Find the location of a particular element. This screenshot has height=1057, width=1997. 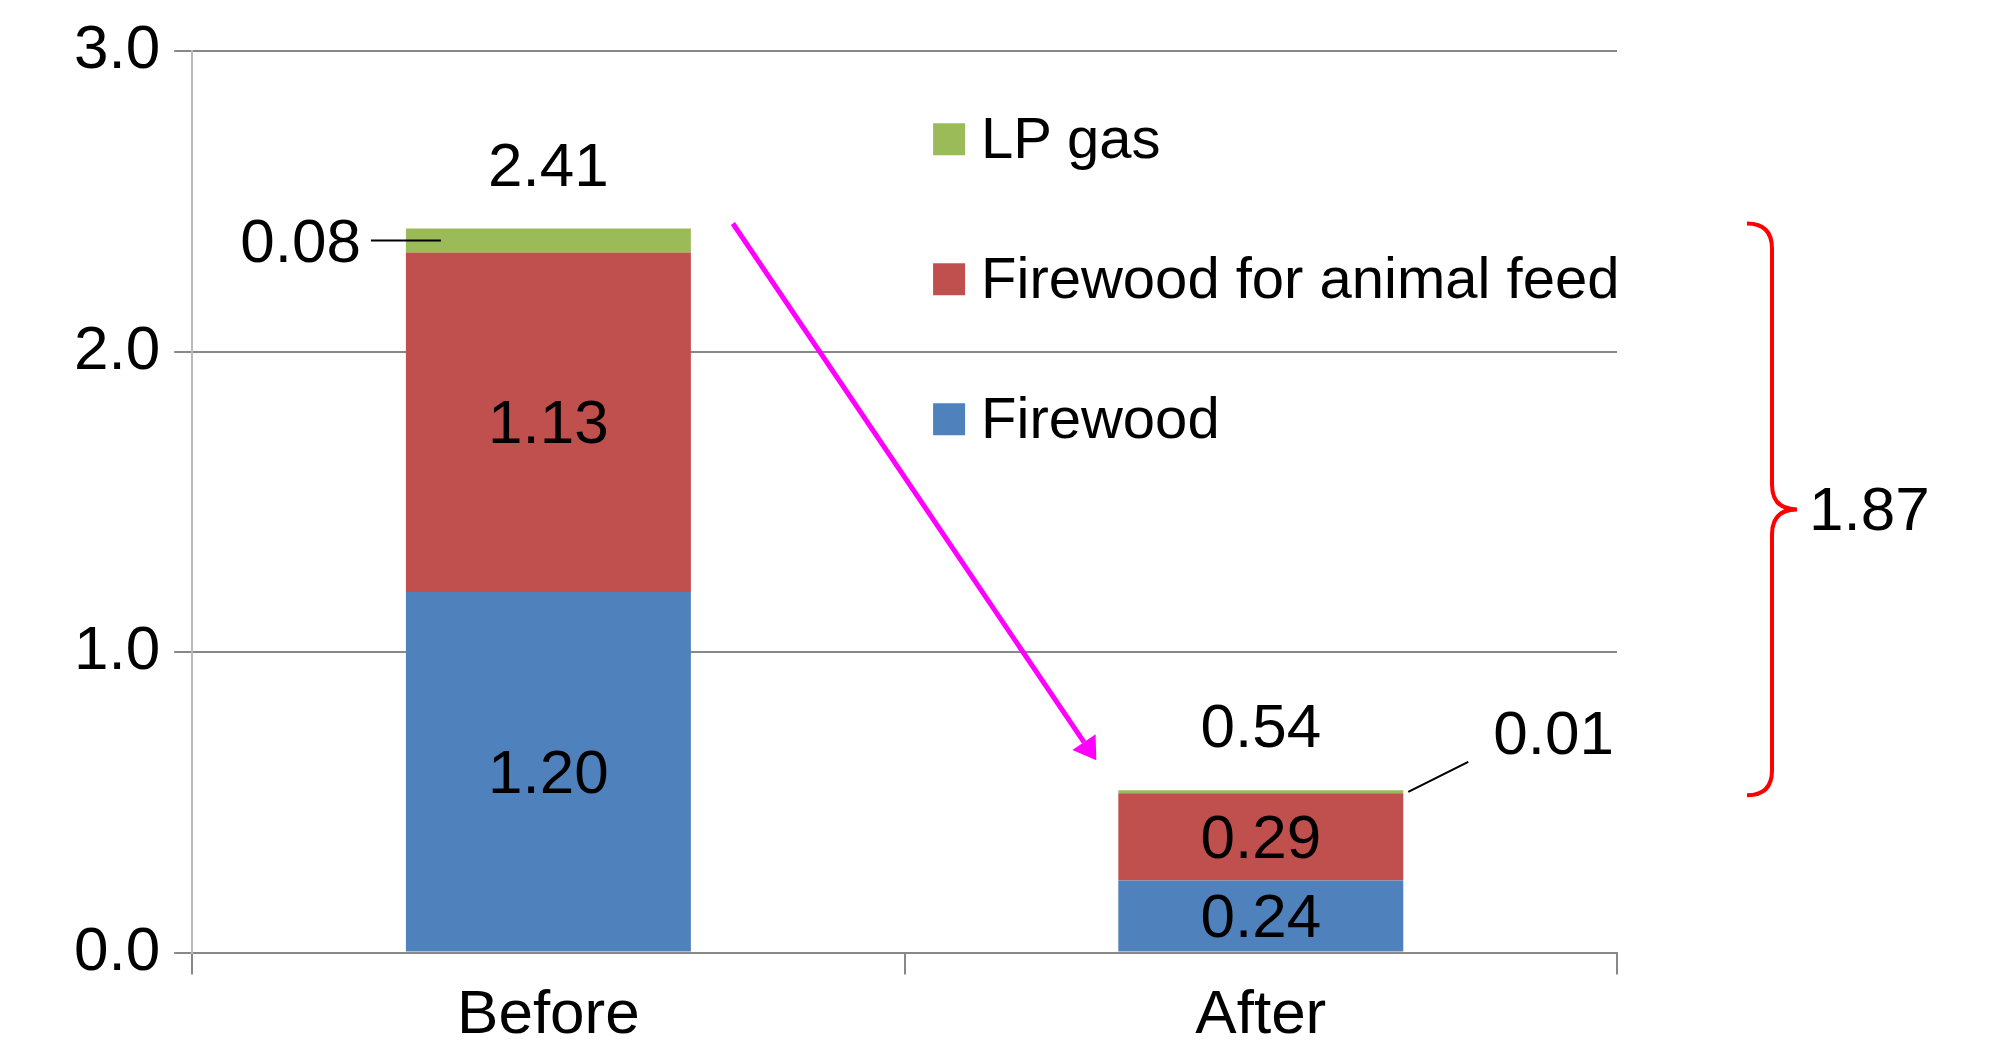

data-label: 0.08 is located at coordinates (300, 240).